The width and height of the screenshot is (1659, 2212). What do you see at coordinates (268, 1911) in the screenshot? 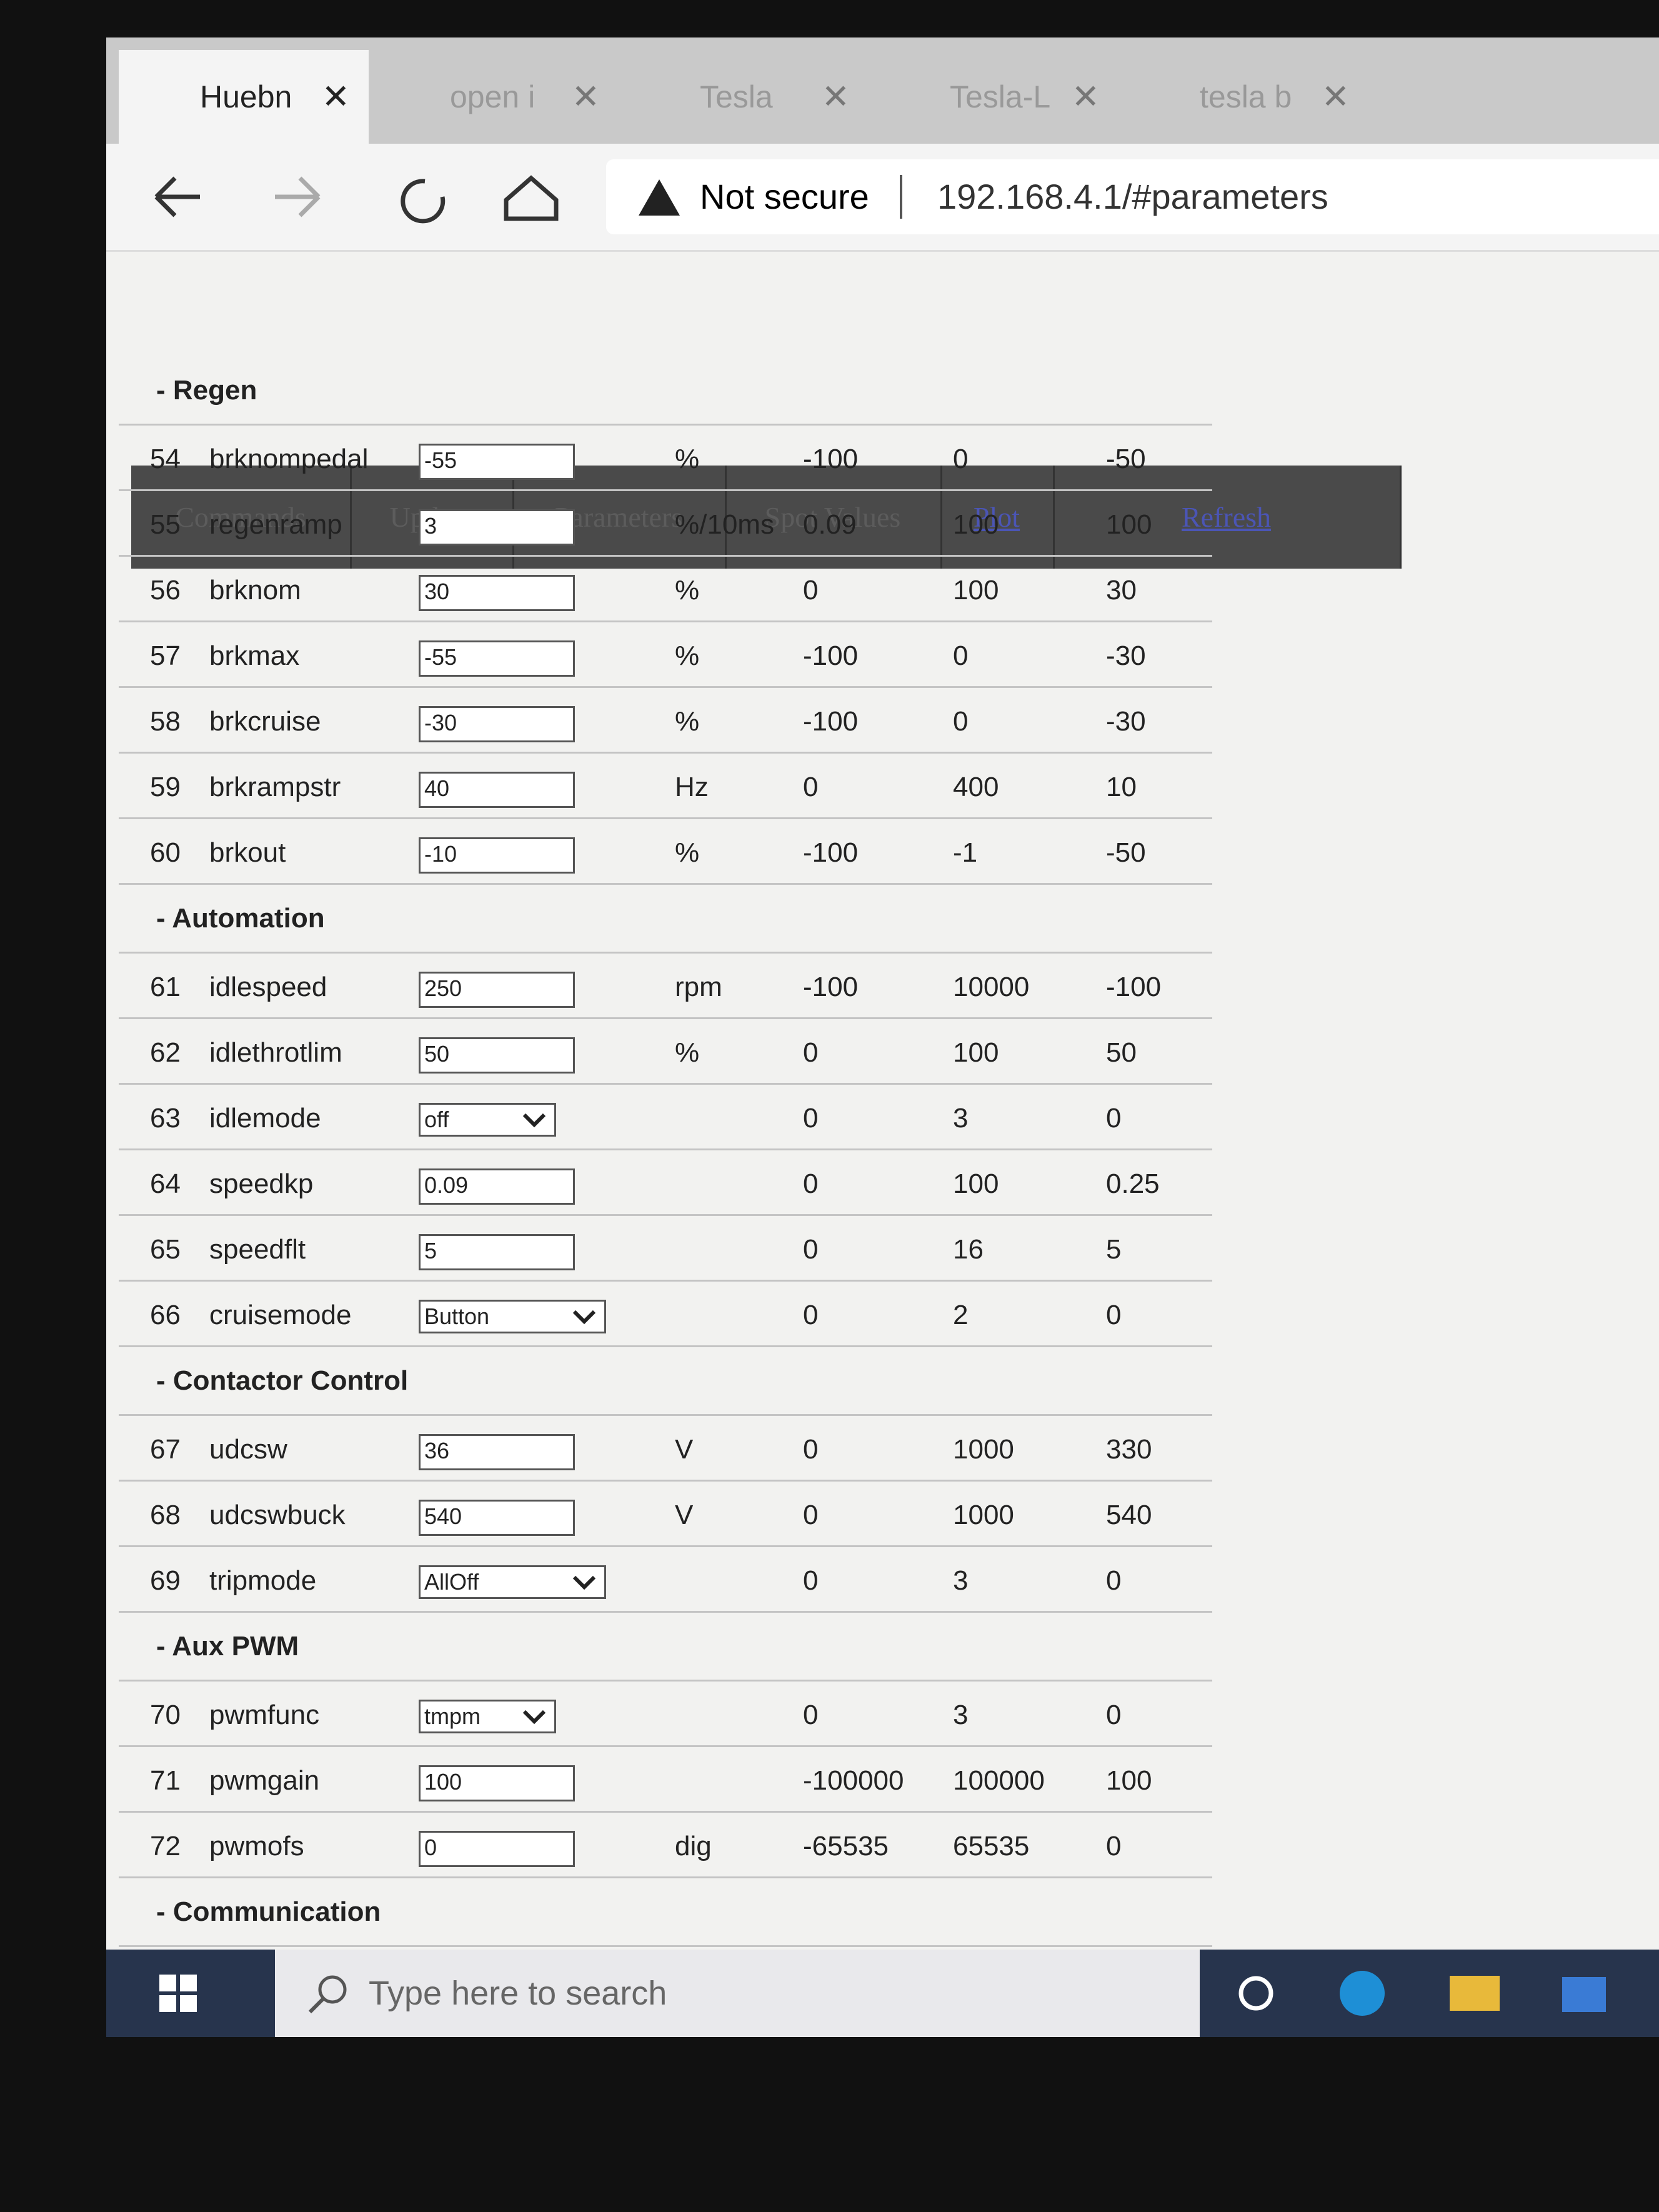
I see `group-heading: - Communication` at bounding box center [268, 1911].